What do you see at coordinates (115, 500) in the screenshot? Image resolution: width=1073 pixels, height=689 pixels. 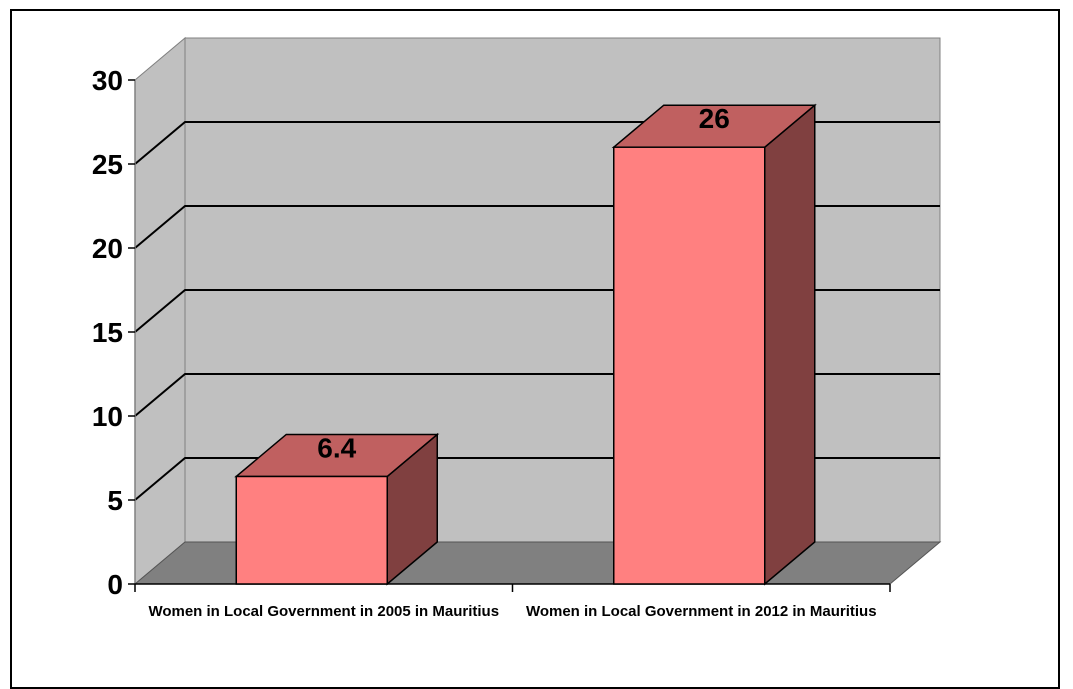 I see `y-tick-label-5: 5` at bounding box center [115, 500].